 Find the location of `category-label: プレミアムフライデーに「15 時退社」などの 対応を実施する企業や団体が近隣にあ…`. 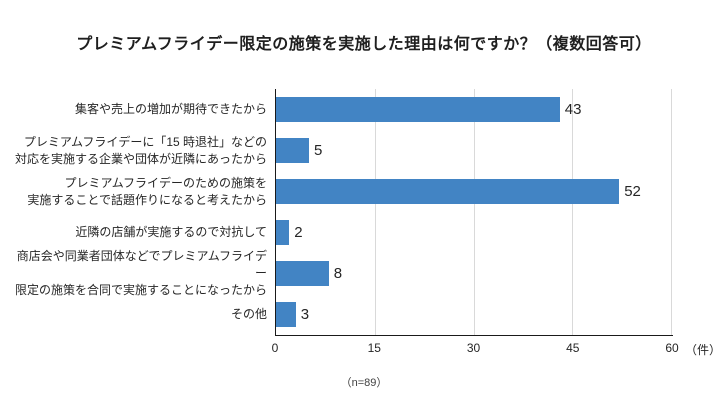

category-label: プレミアムフライデーに「15 時退社」などの 対応を実施する企業や団体が近隣にあ… is located at coordinates (140, 150).